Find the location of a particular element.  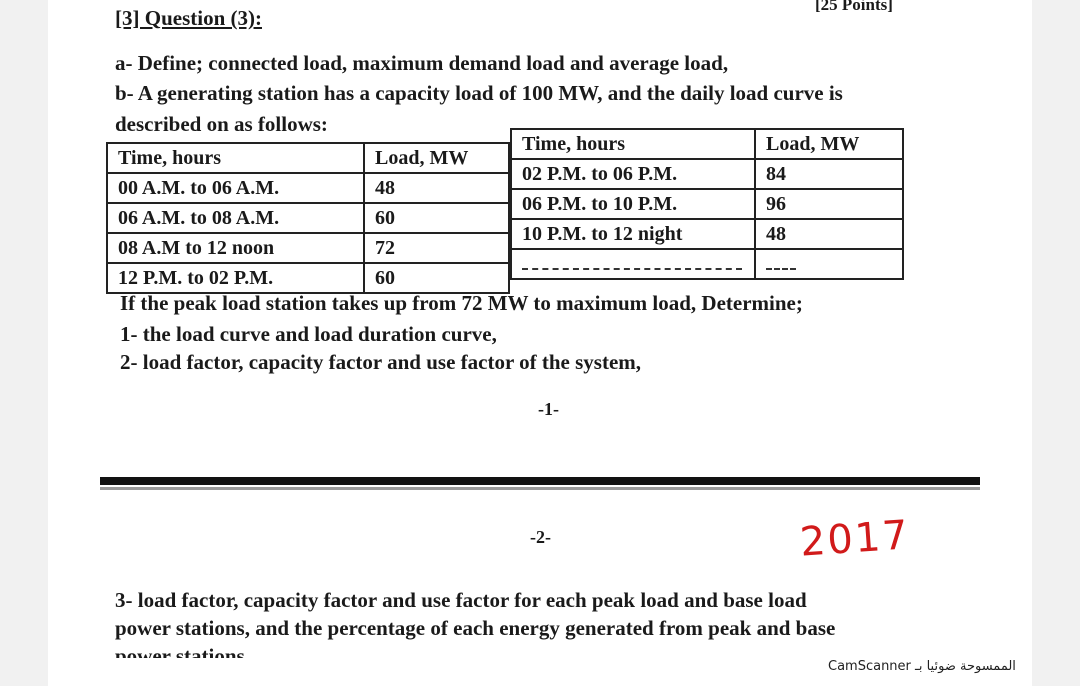

points: [25 Points] is located at coordinates (854, 7).